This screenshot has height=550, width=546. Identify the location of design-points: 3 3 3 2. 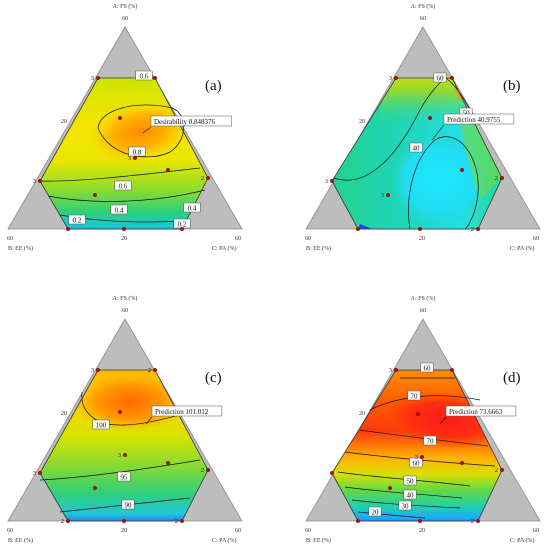
(121, 153).